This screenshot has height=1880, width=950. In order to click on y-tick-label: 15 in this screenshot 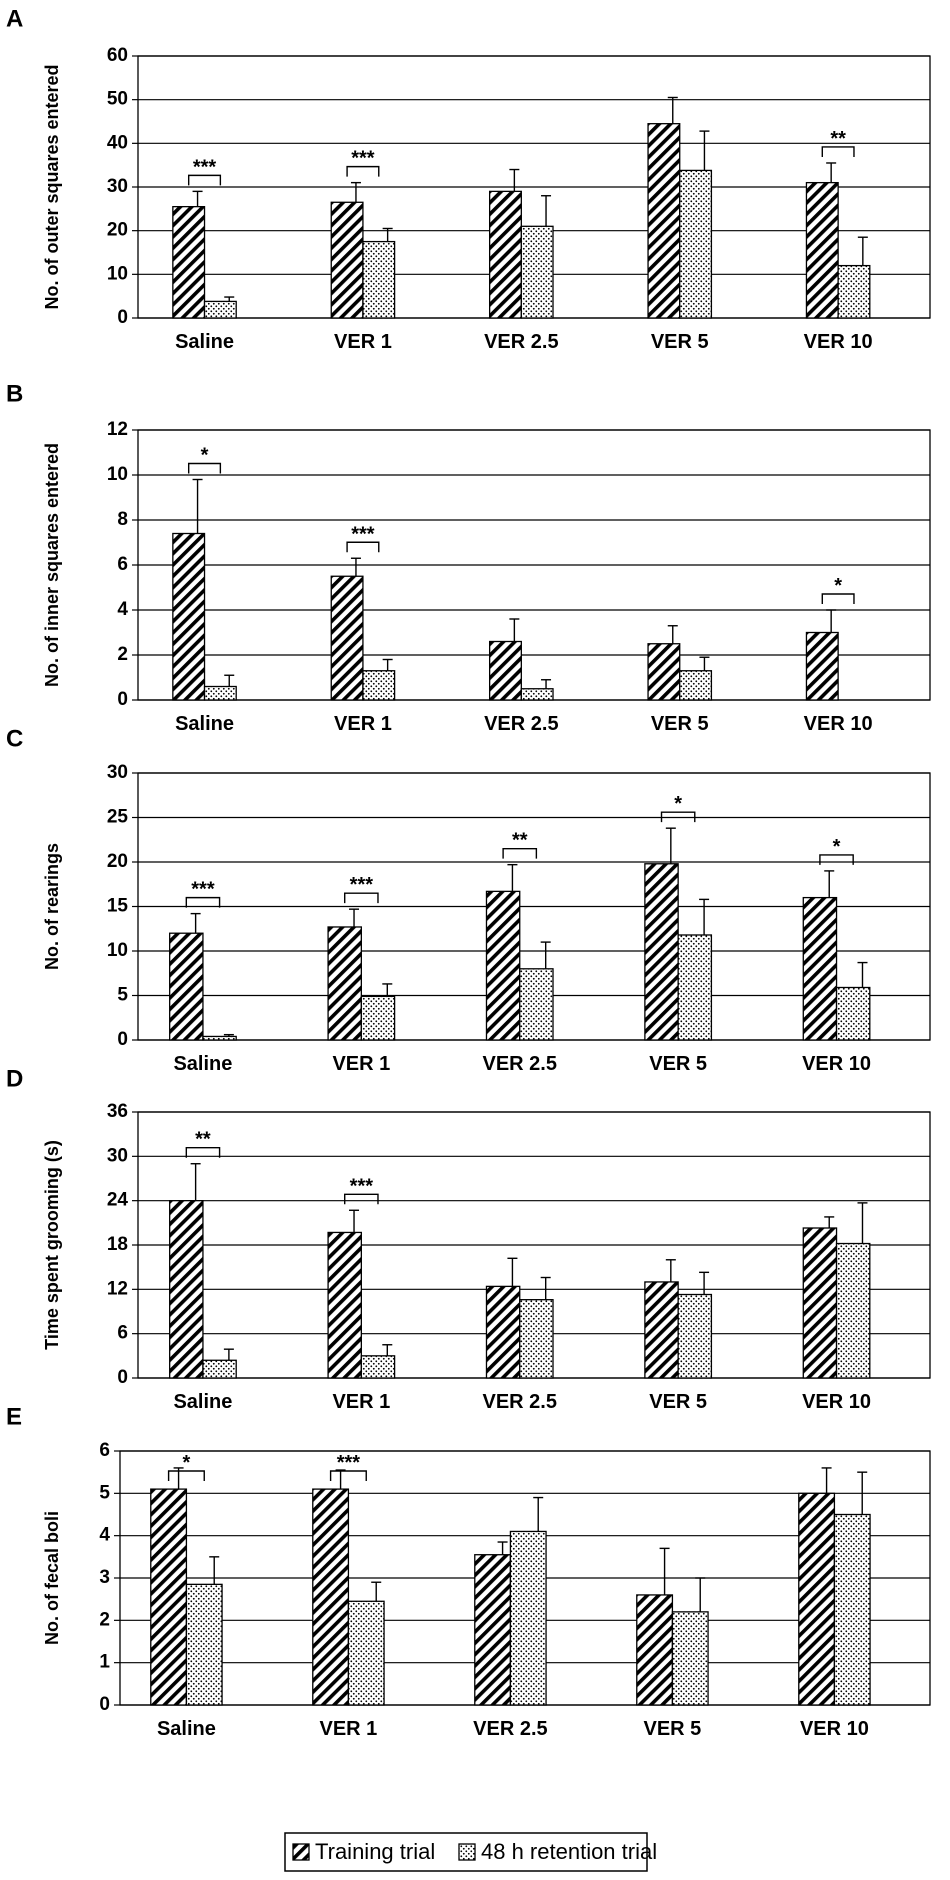, I will do `click(118, 906)`.